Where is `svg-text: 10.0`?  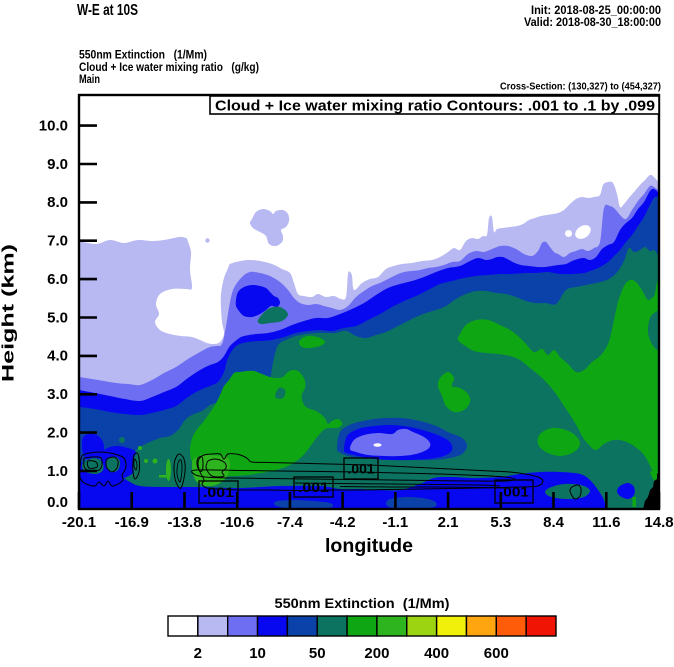
svg-text: 10.0 is located at coordinates (53, 125).